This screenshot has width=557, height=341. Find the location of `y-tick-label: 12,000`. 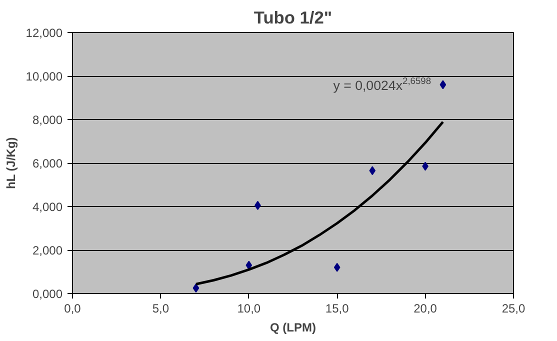

y-tick-label: 12,000 is located at coordinates (44, 33).